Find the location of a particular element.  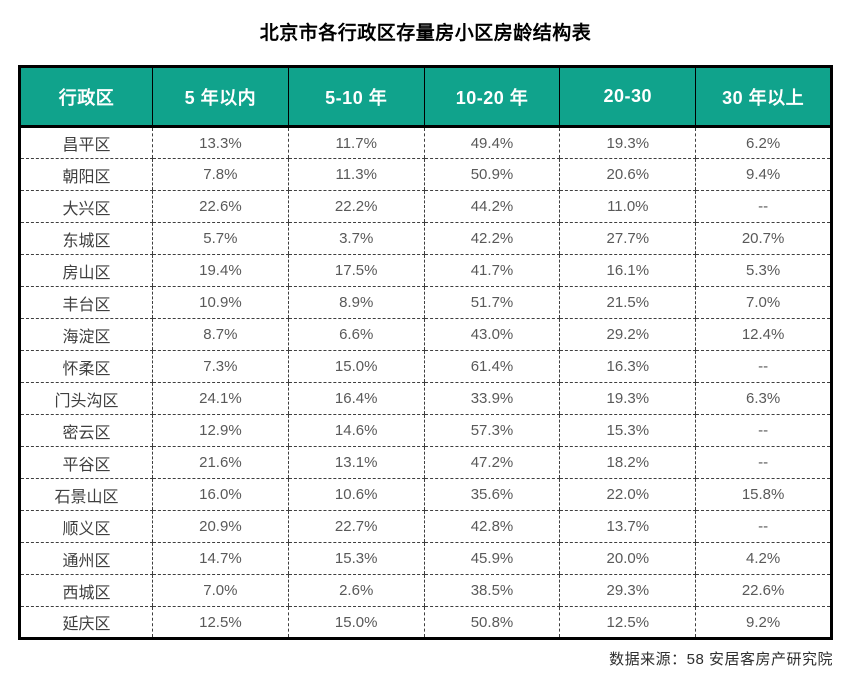

district-cell: 东城区 is located at coordinates (86, 238).